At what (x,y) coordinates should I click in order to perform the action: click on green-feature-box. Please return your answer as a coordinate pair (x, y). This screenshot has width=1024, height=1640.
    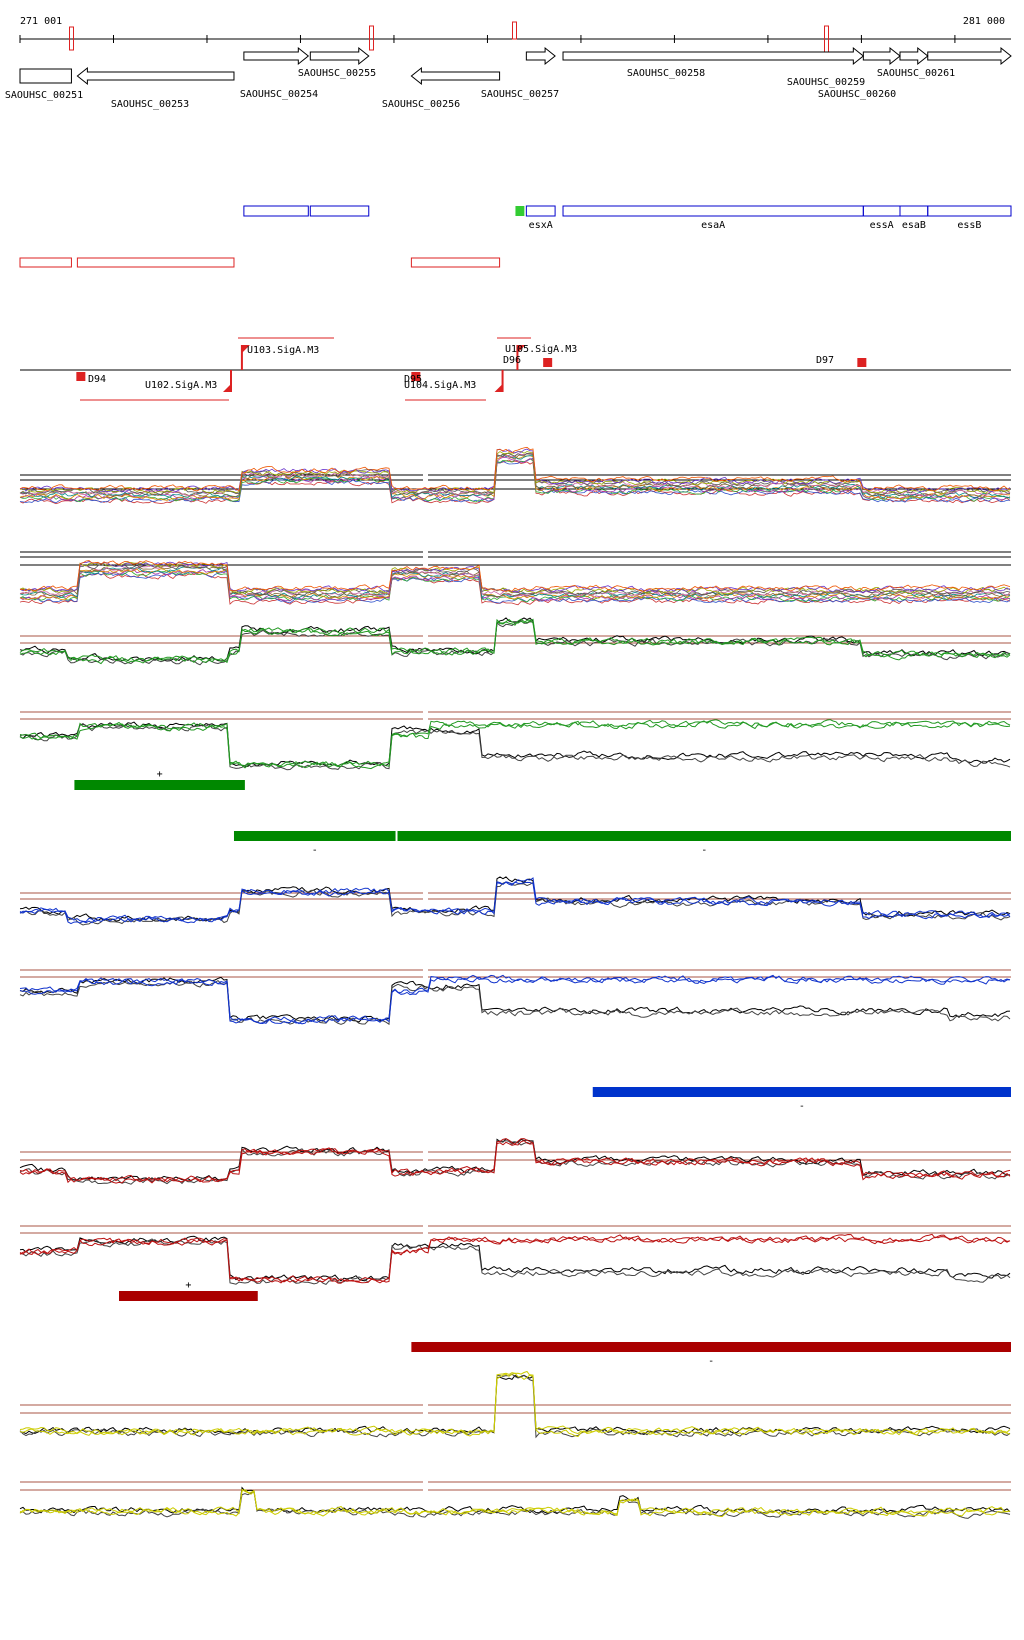
    Looking at the image, I should click on (520, 211).